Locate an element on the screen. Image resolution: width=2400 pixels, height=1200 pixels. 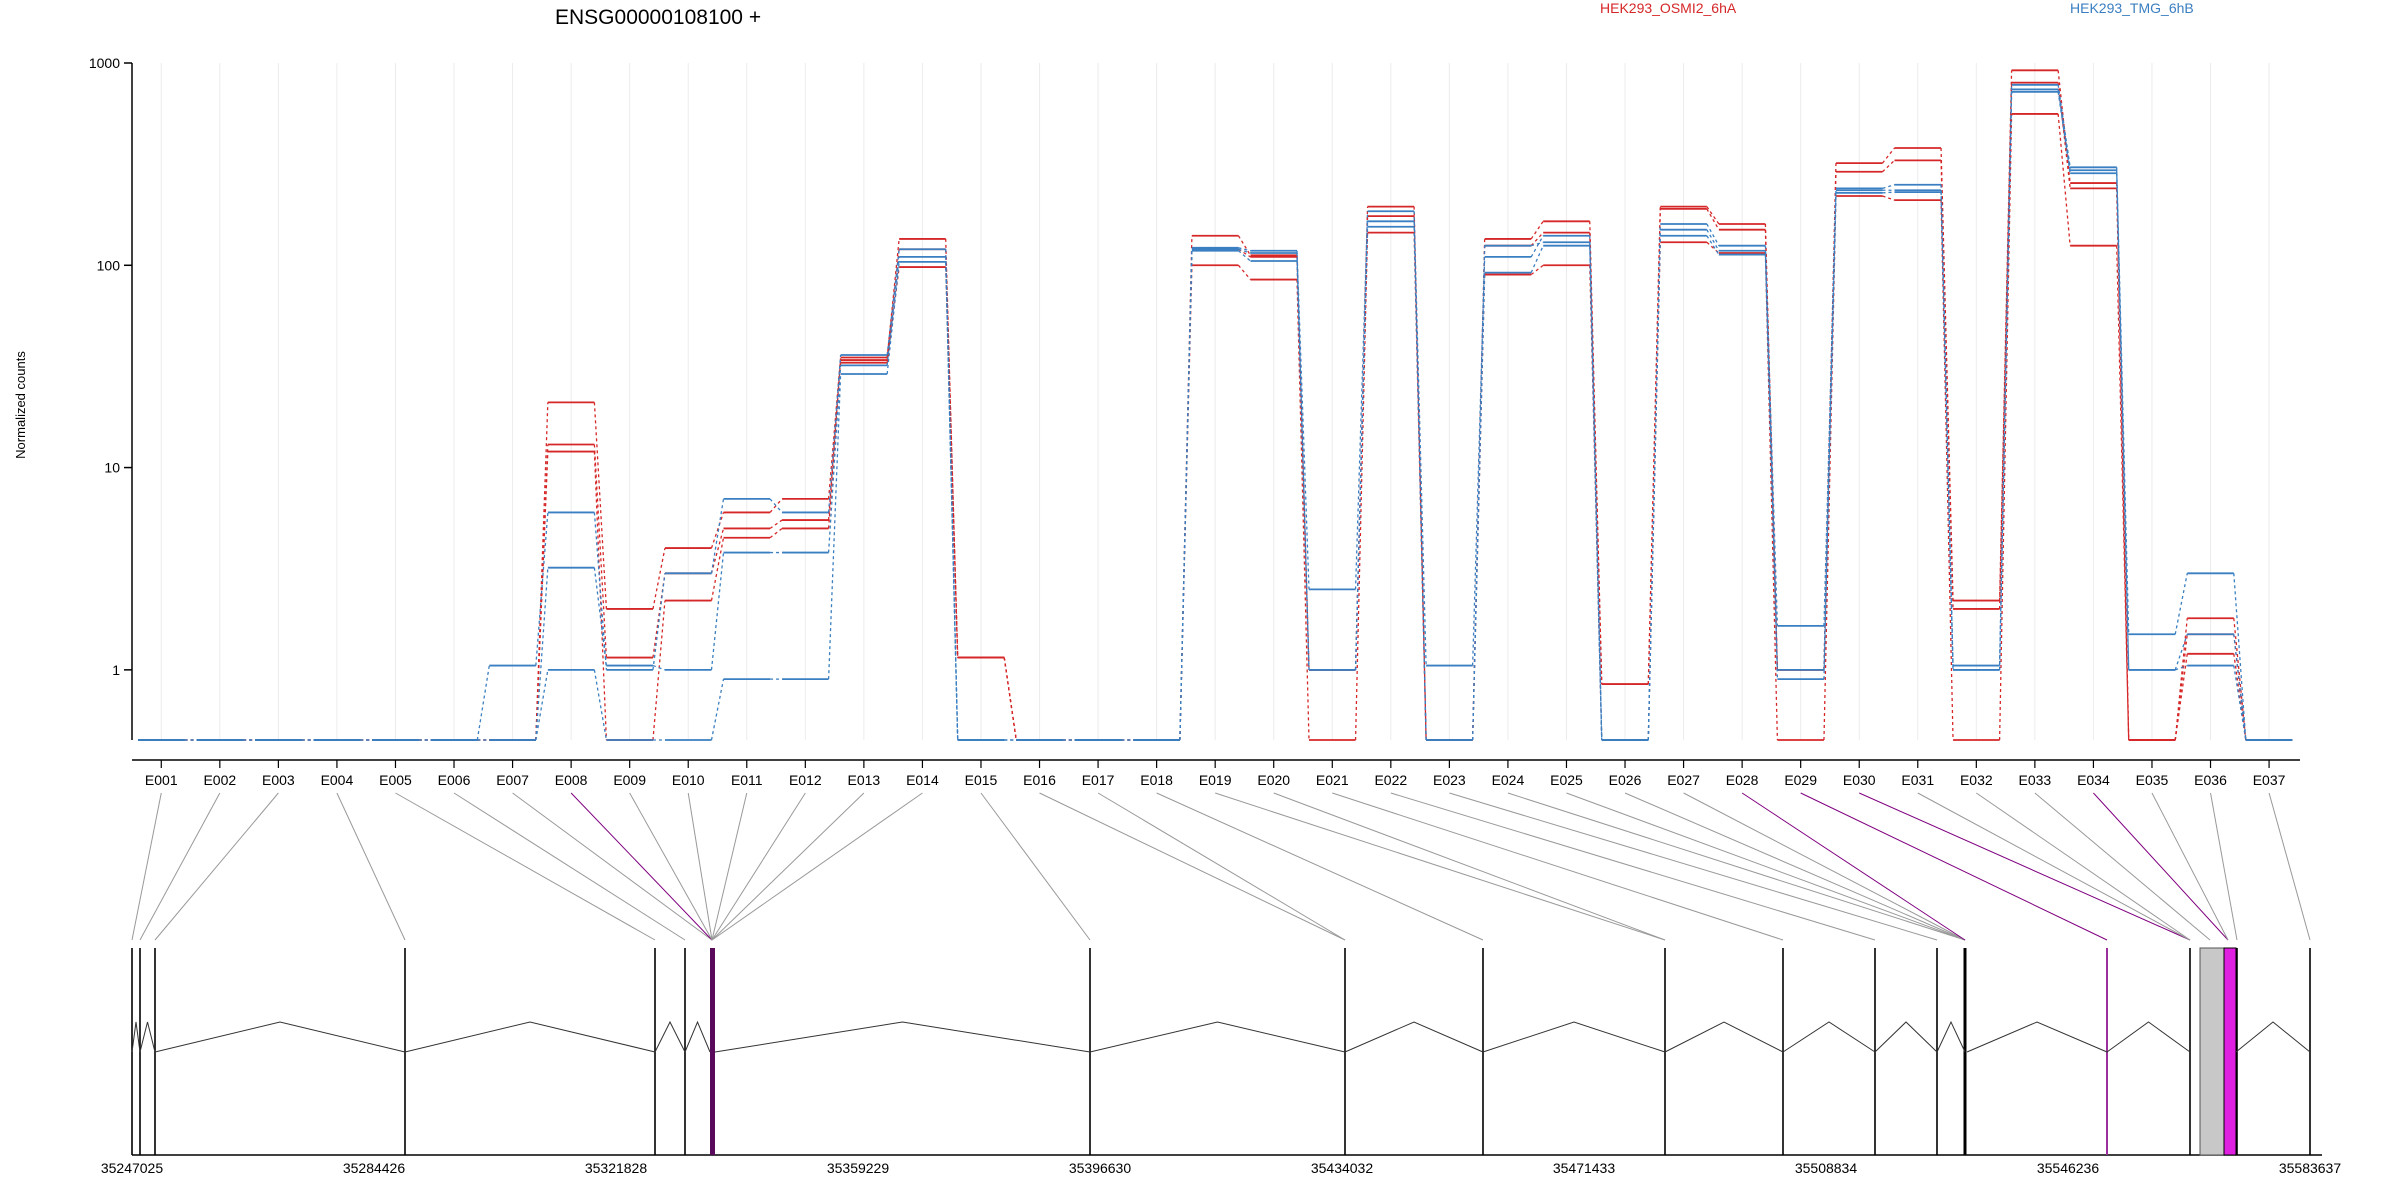
exon-label: E004 is located at coordinates (337, 780).